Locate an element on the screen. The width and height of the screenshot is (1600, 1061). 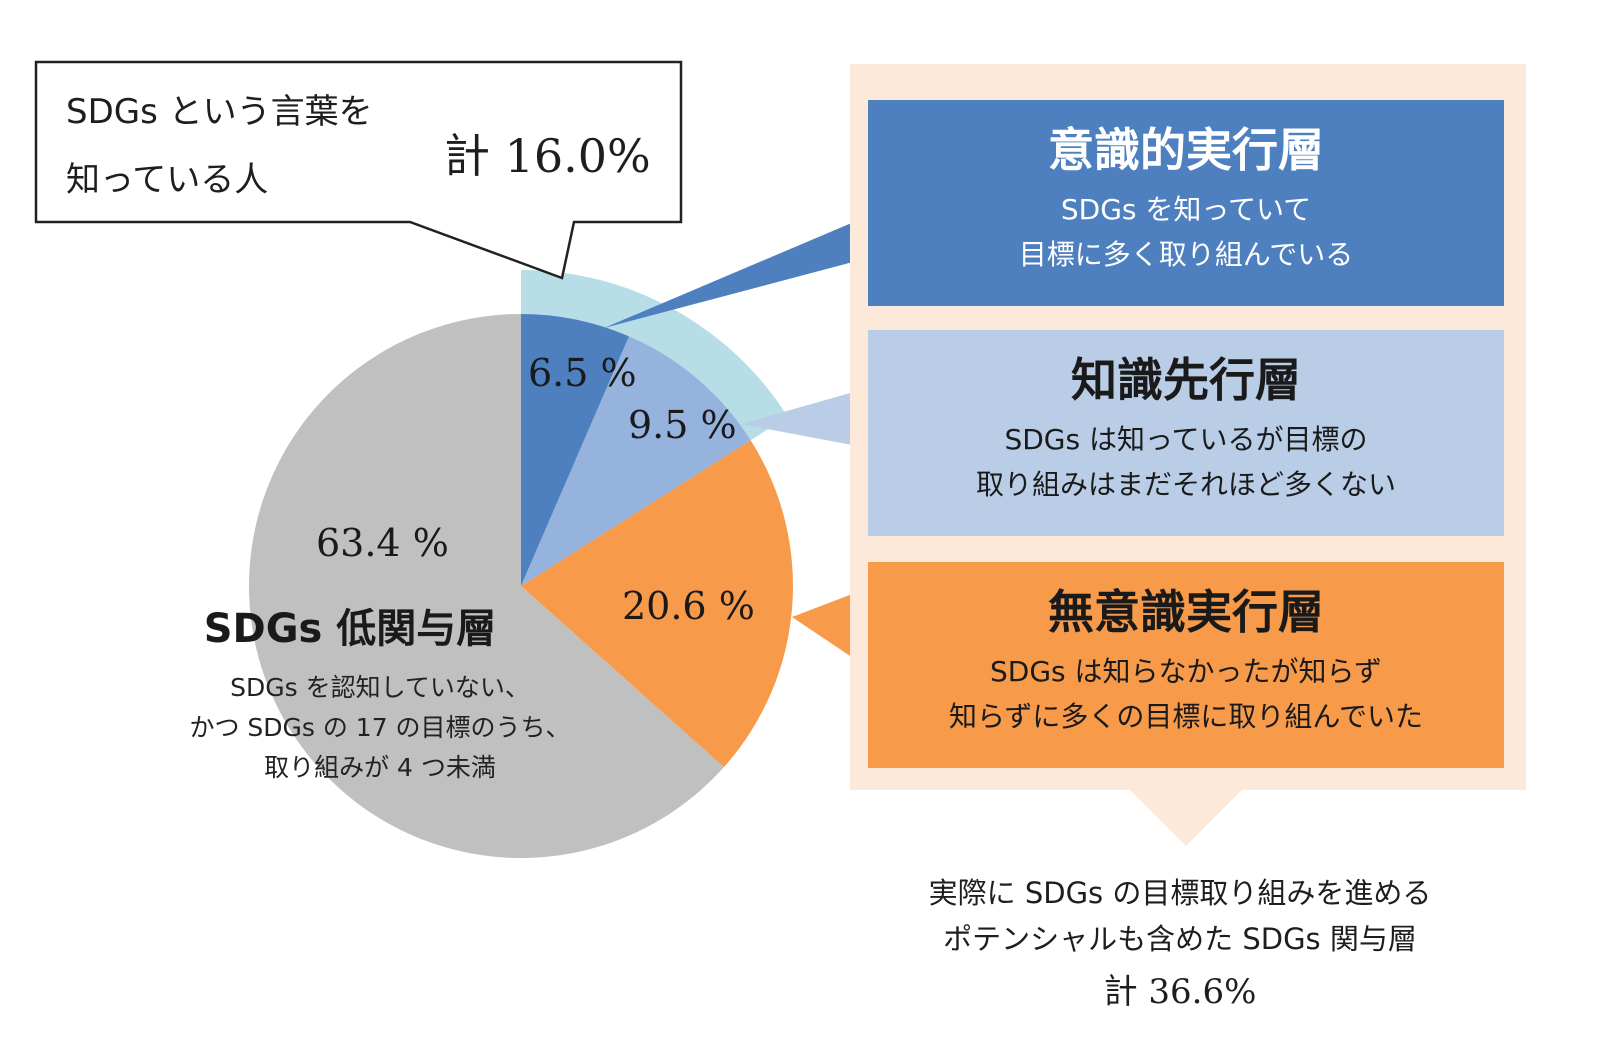
low-desc-line2: かつ SDGs の 17 の目標のうち、 is located at coordinates (380, 727).